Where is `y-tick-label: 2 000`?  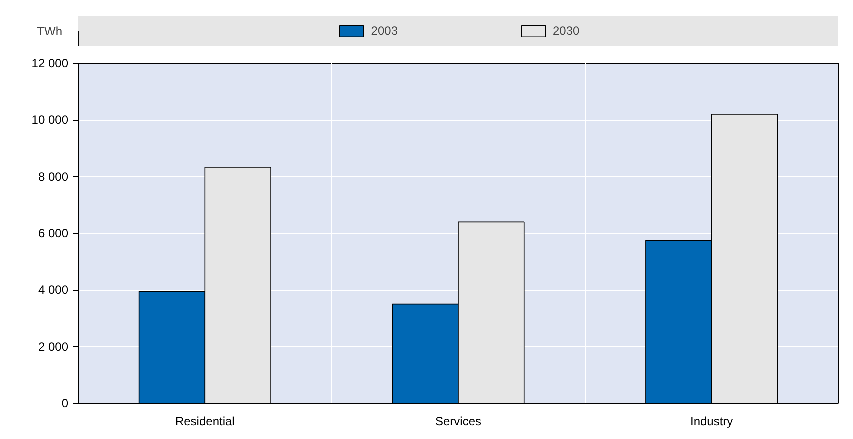 y-tick-label: 2 000 is located at coordinates (53, 347).